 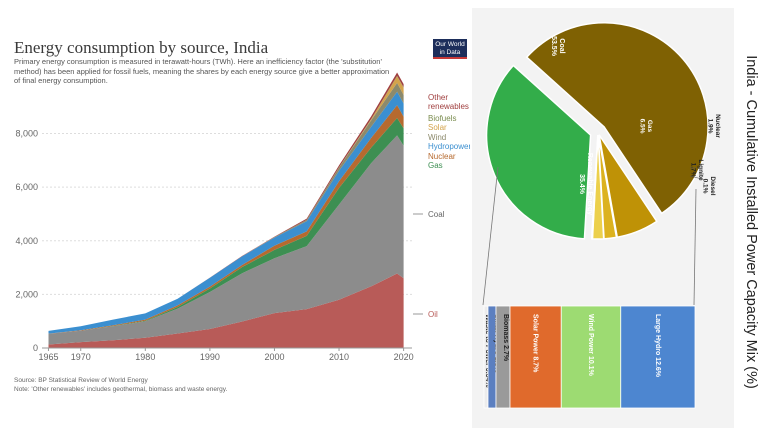 I want to click on bar-segment-large-hydro, so click(x=658, y=357).